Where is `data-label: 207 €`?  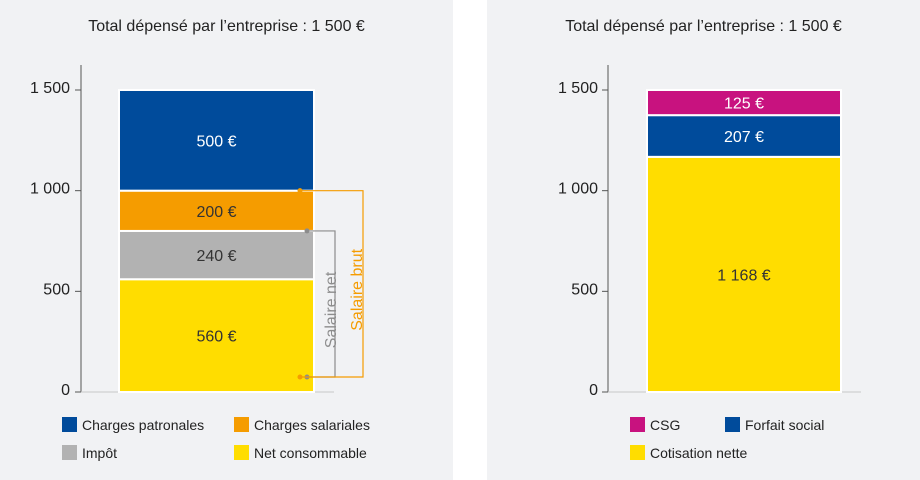
data-label: 207 € is located at coordinates (744, 137).